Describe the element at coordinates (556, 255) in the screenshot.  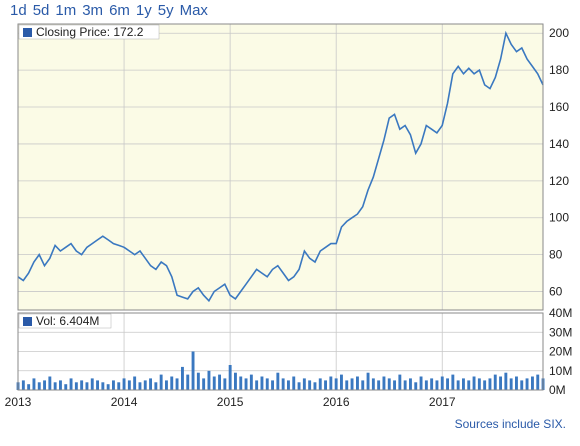
I see `price-y-tick-label: 80` at that location.